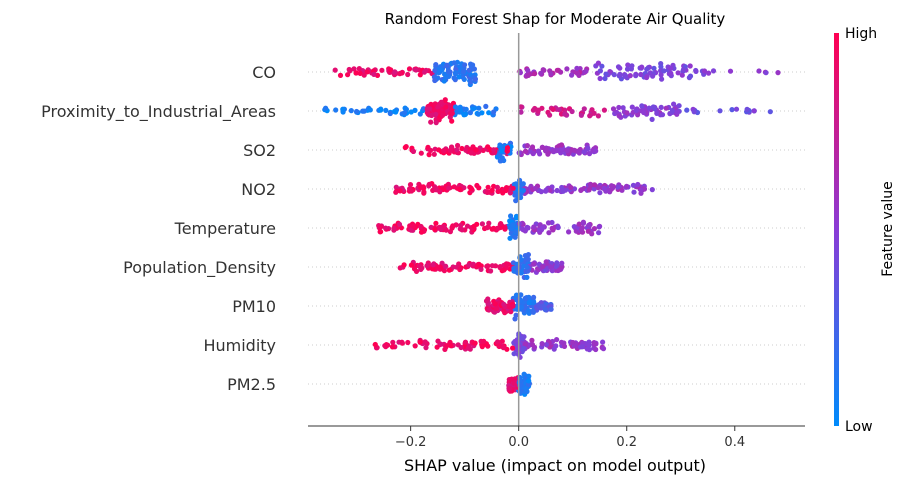 This screenshot has height=483, width=907. Describe the element at coordinates (555, 465) in the screenshot. I see `x-axis-label: SHAP value (impact on model output)` at that location.